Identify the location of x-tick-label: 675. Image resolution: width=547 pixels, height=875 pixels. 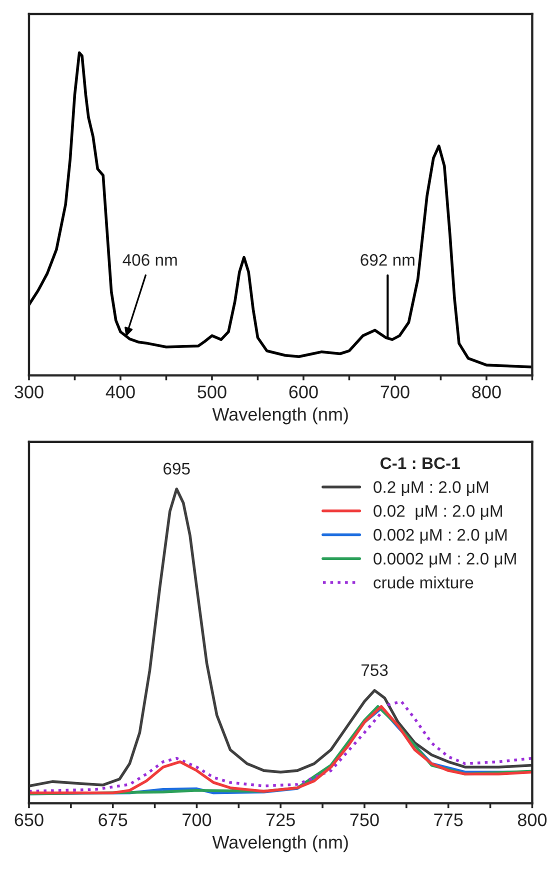
(113, 819).